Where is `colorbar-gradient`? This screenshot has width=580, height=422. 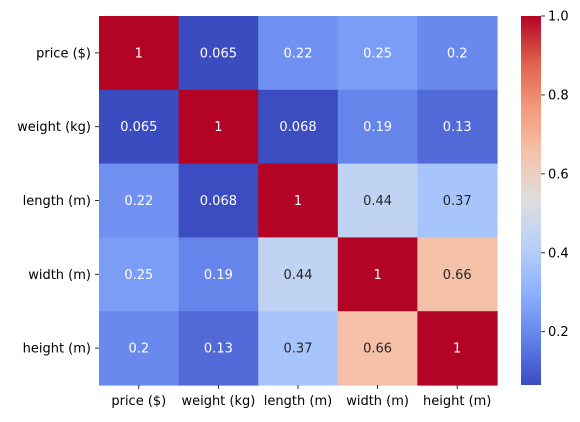 colorbar-gradient is located at coordinates (531, 200).